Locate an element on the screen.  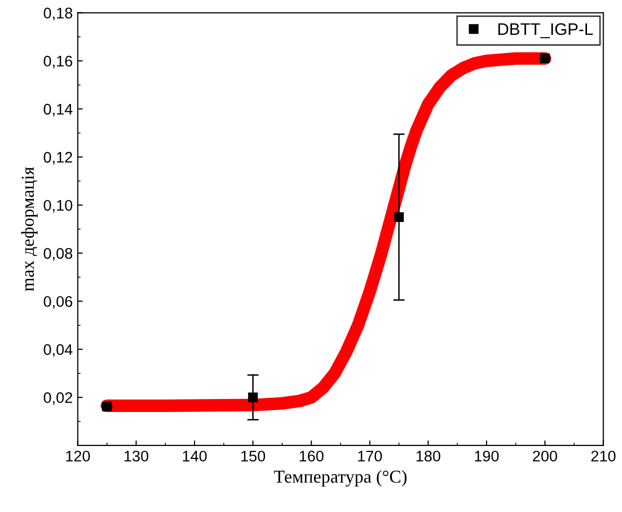
x-axis-title: Температура (°C) is located at coordinates (340, 478).